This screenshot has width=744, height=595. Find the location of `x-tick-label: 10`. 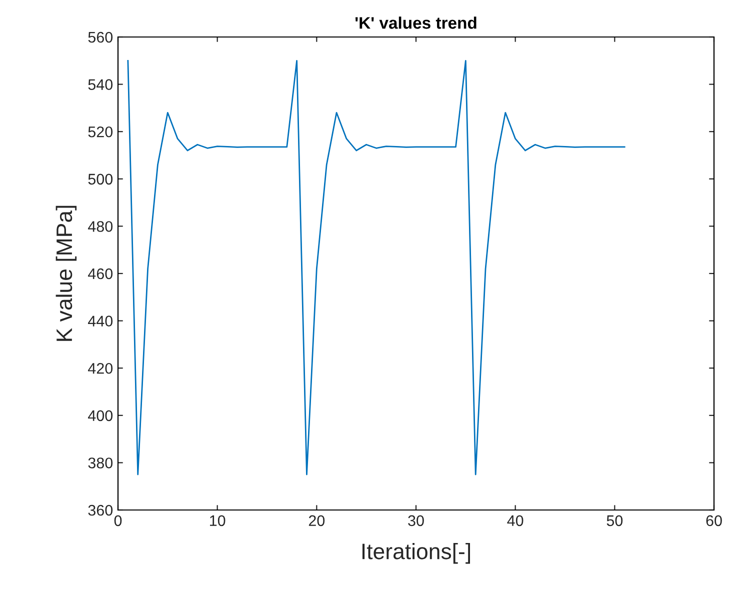

x-tick-label: 10 is located at coordinates (218, 520).